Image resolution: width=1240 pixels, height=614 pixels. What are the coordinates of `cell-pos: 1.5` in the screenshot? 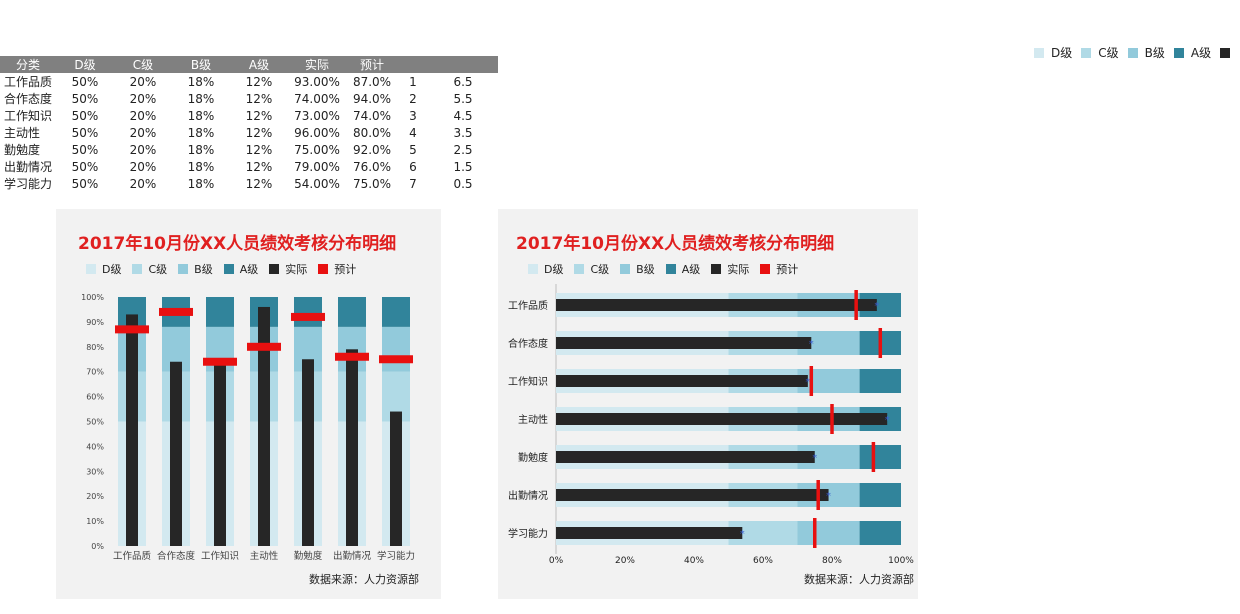 It's located at (463, 166).